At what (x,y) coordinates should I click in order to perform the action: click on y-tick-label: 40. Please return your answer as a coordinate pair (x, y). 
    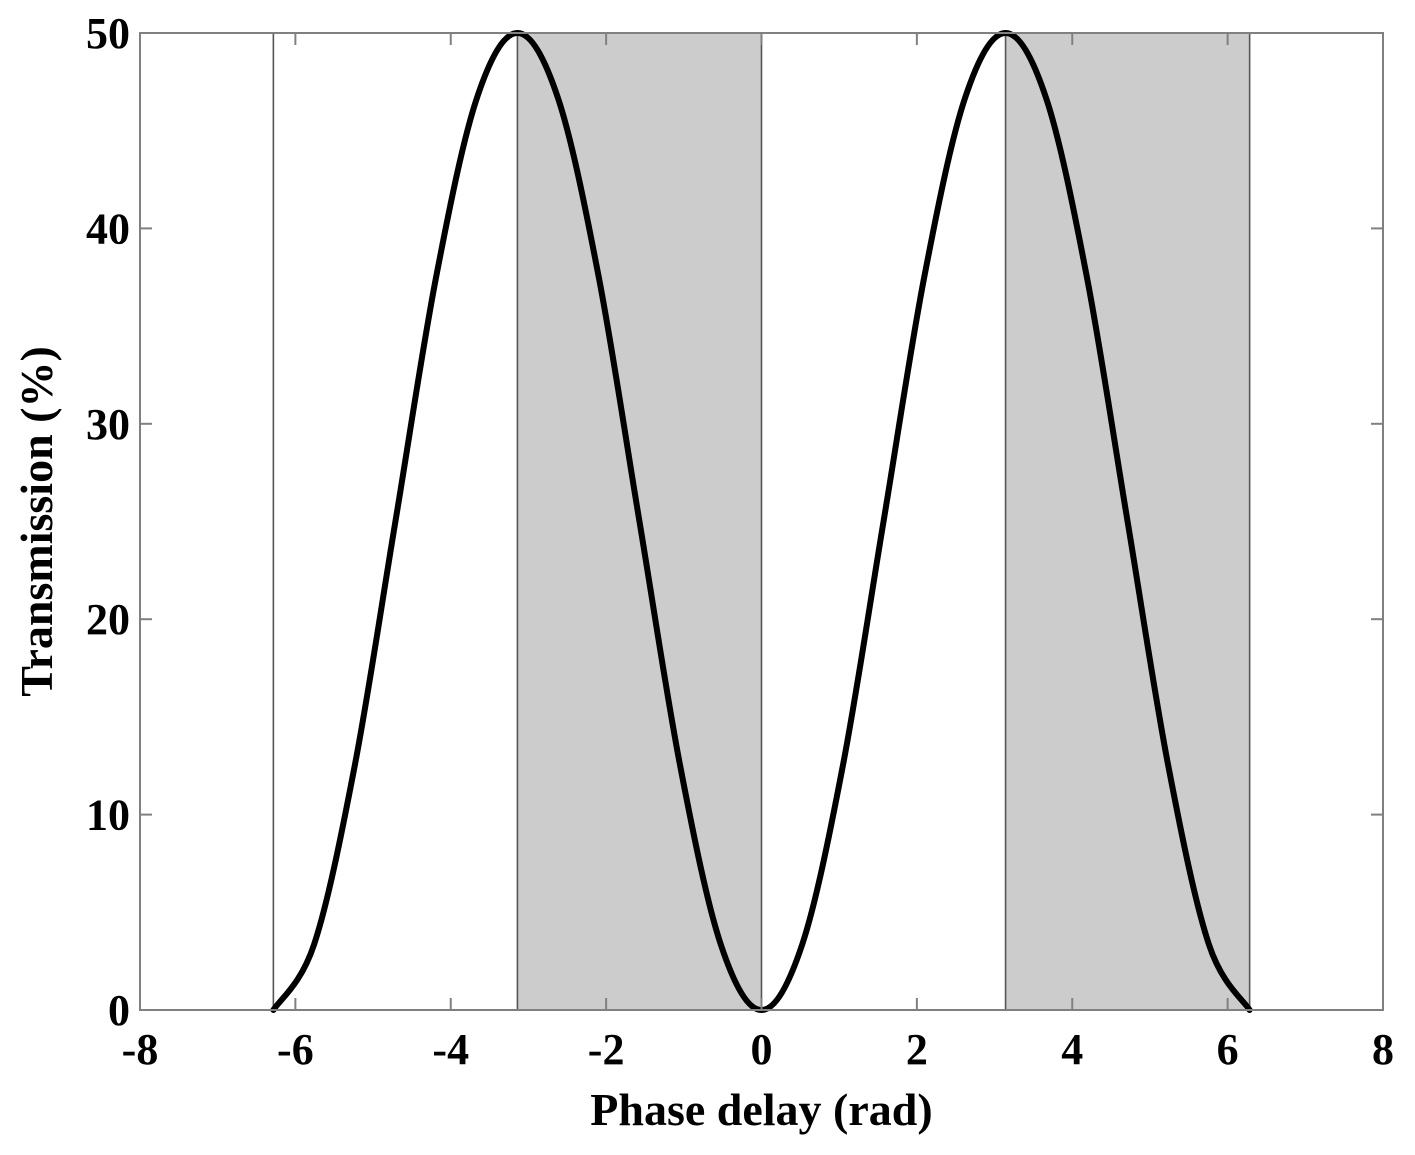
    Looking at the image, I should click on (108, 228).